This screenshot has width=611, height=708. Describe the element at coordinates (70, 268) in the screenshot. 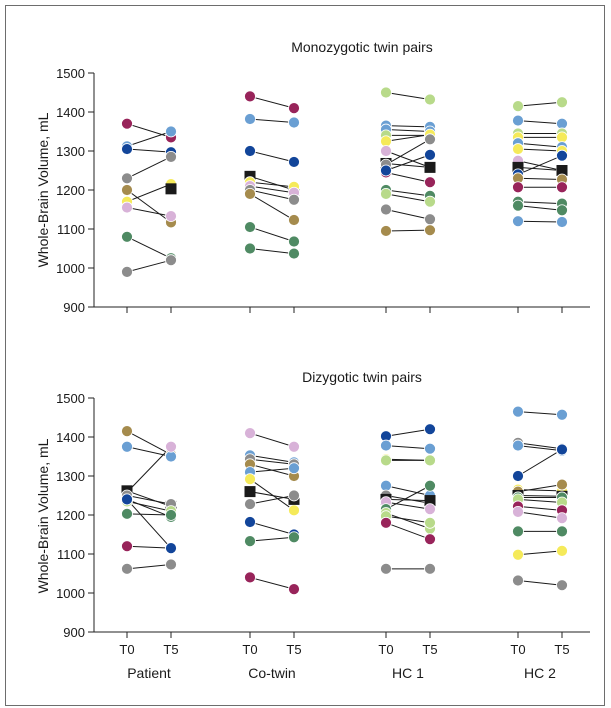

I see `y-tick-label: 1000` at that location.